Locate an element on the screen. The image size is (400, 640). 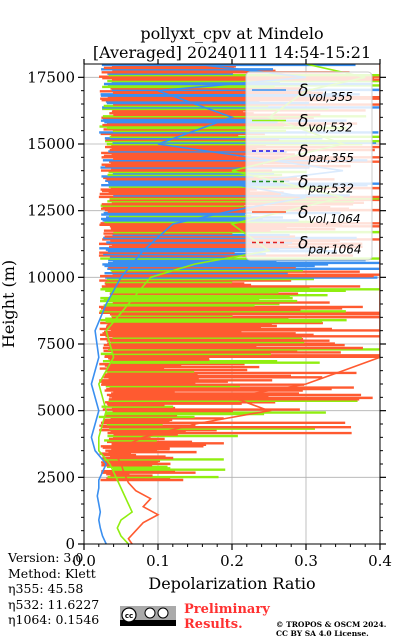
cc-by-sa-logo: cc is located at coordinates (148, 616).